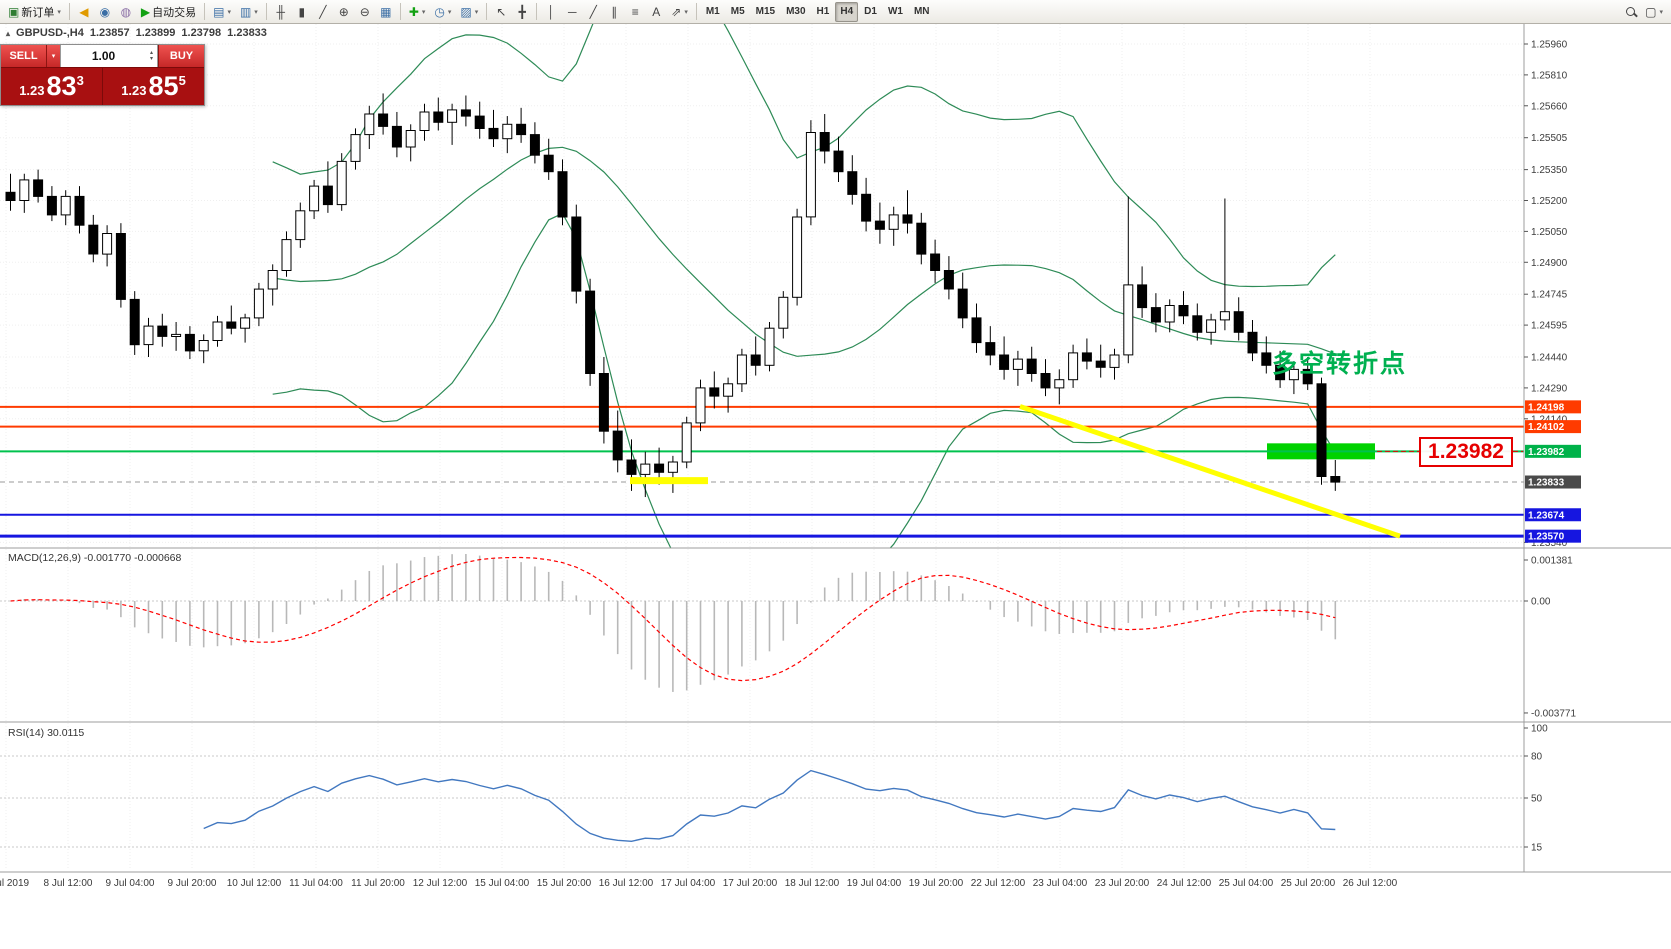 The width and height of the screenshot is (1671, 949). I want to click on new-order-button: ▣ 新订单 ▾, so click(34, 12).